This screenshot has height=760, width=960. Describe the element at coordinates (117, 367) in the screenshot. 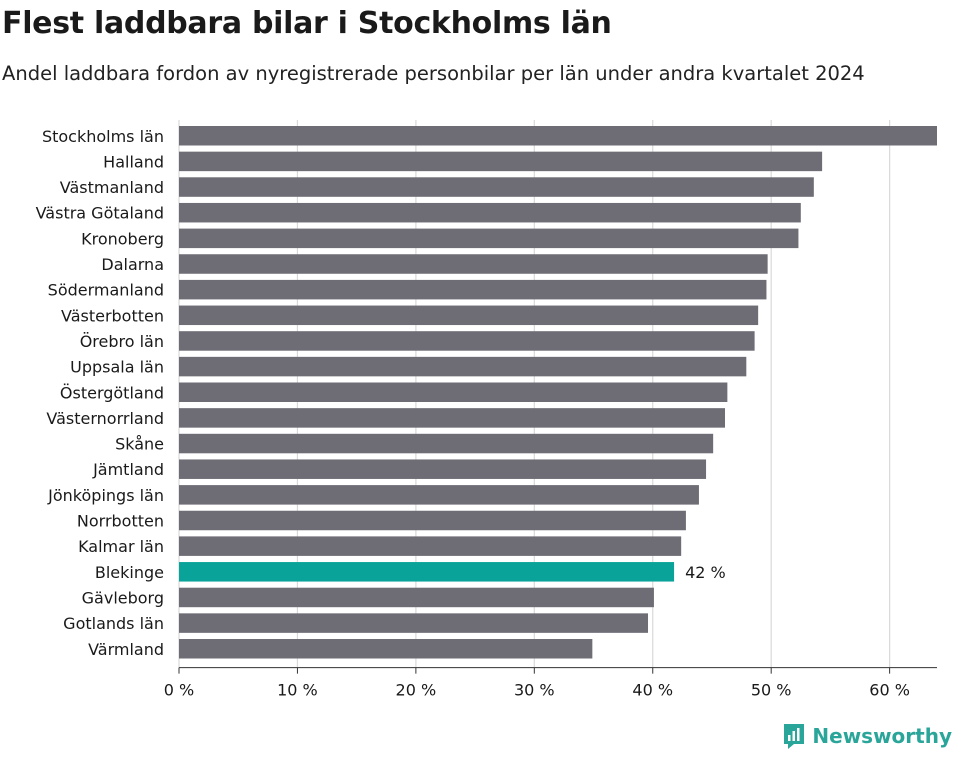

I see `category-label: Uppsala län` at that location.